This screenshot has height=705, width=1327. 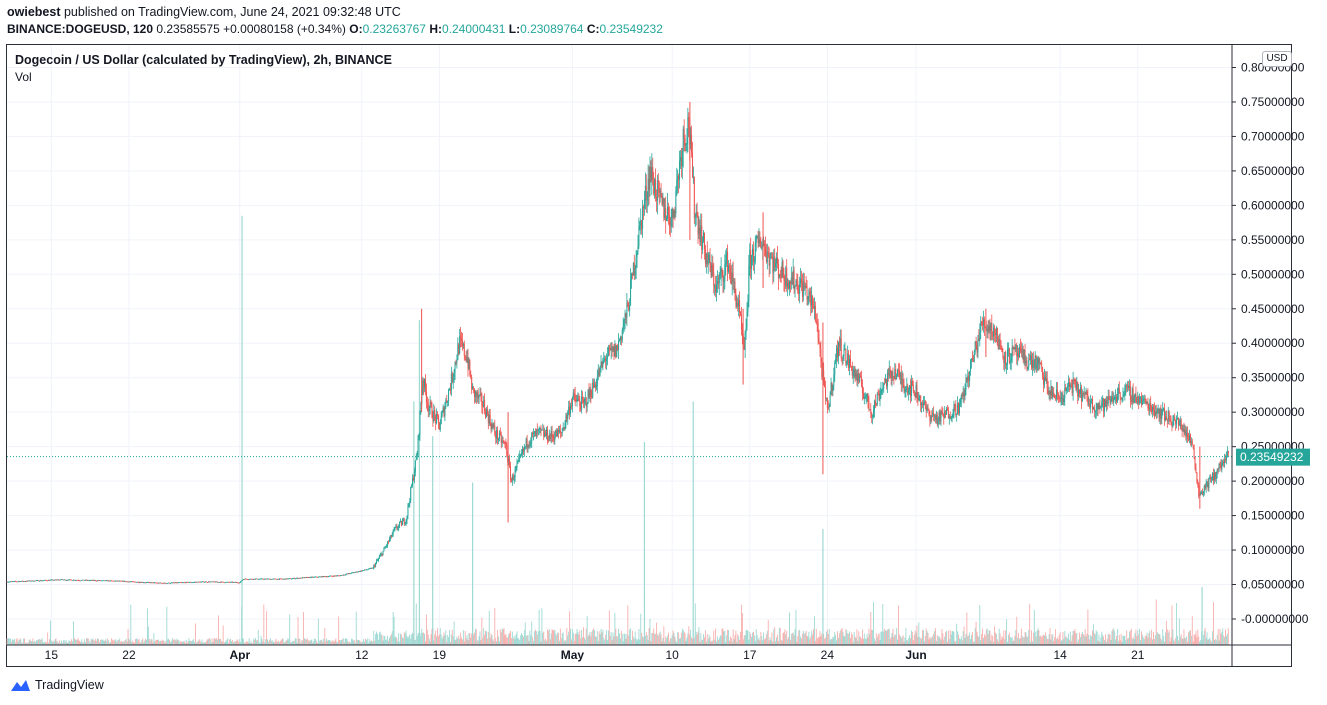 I want to click on currency-badge: USD, so click(x=1277, y=59).